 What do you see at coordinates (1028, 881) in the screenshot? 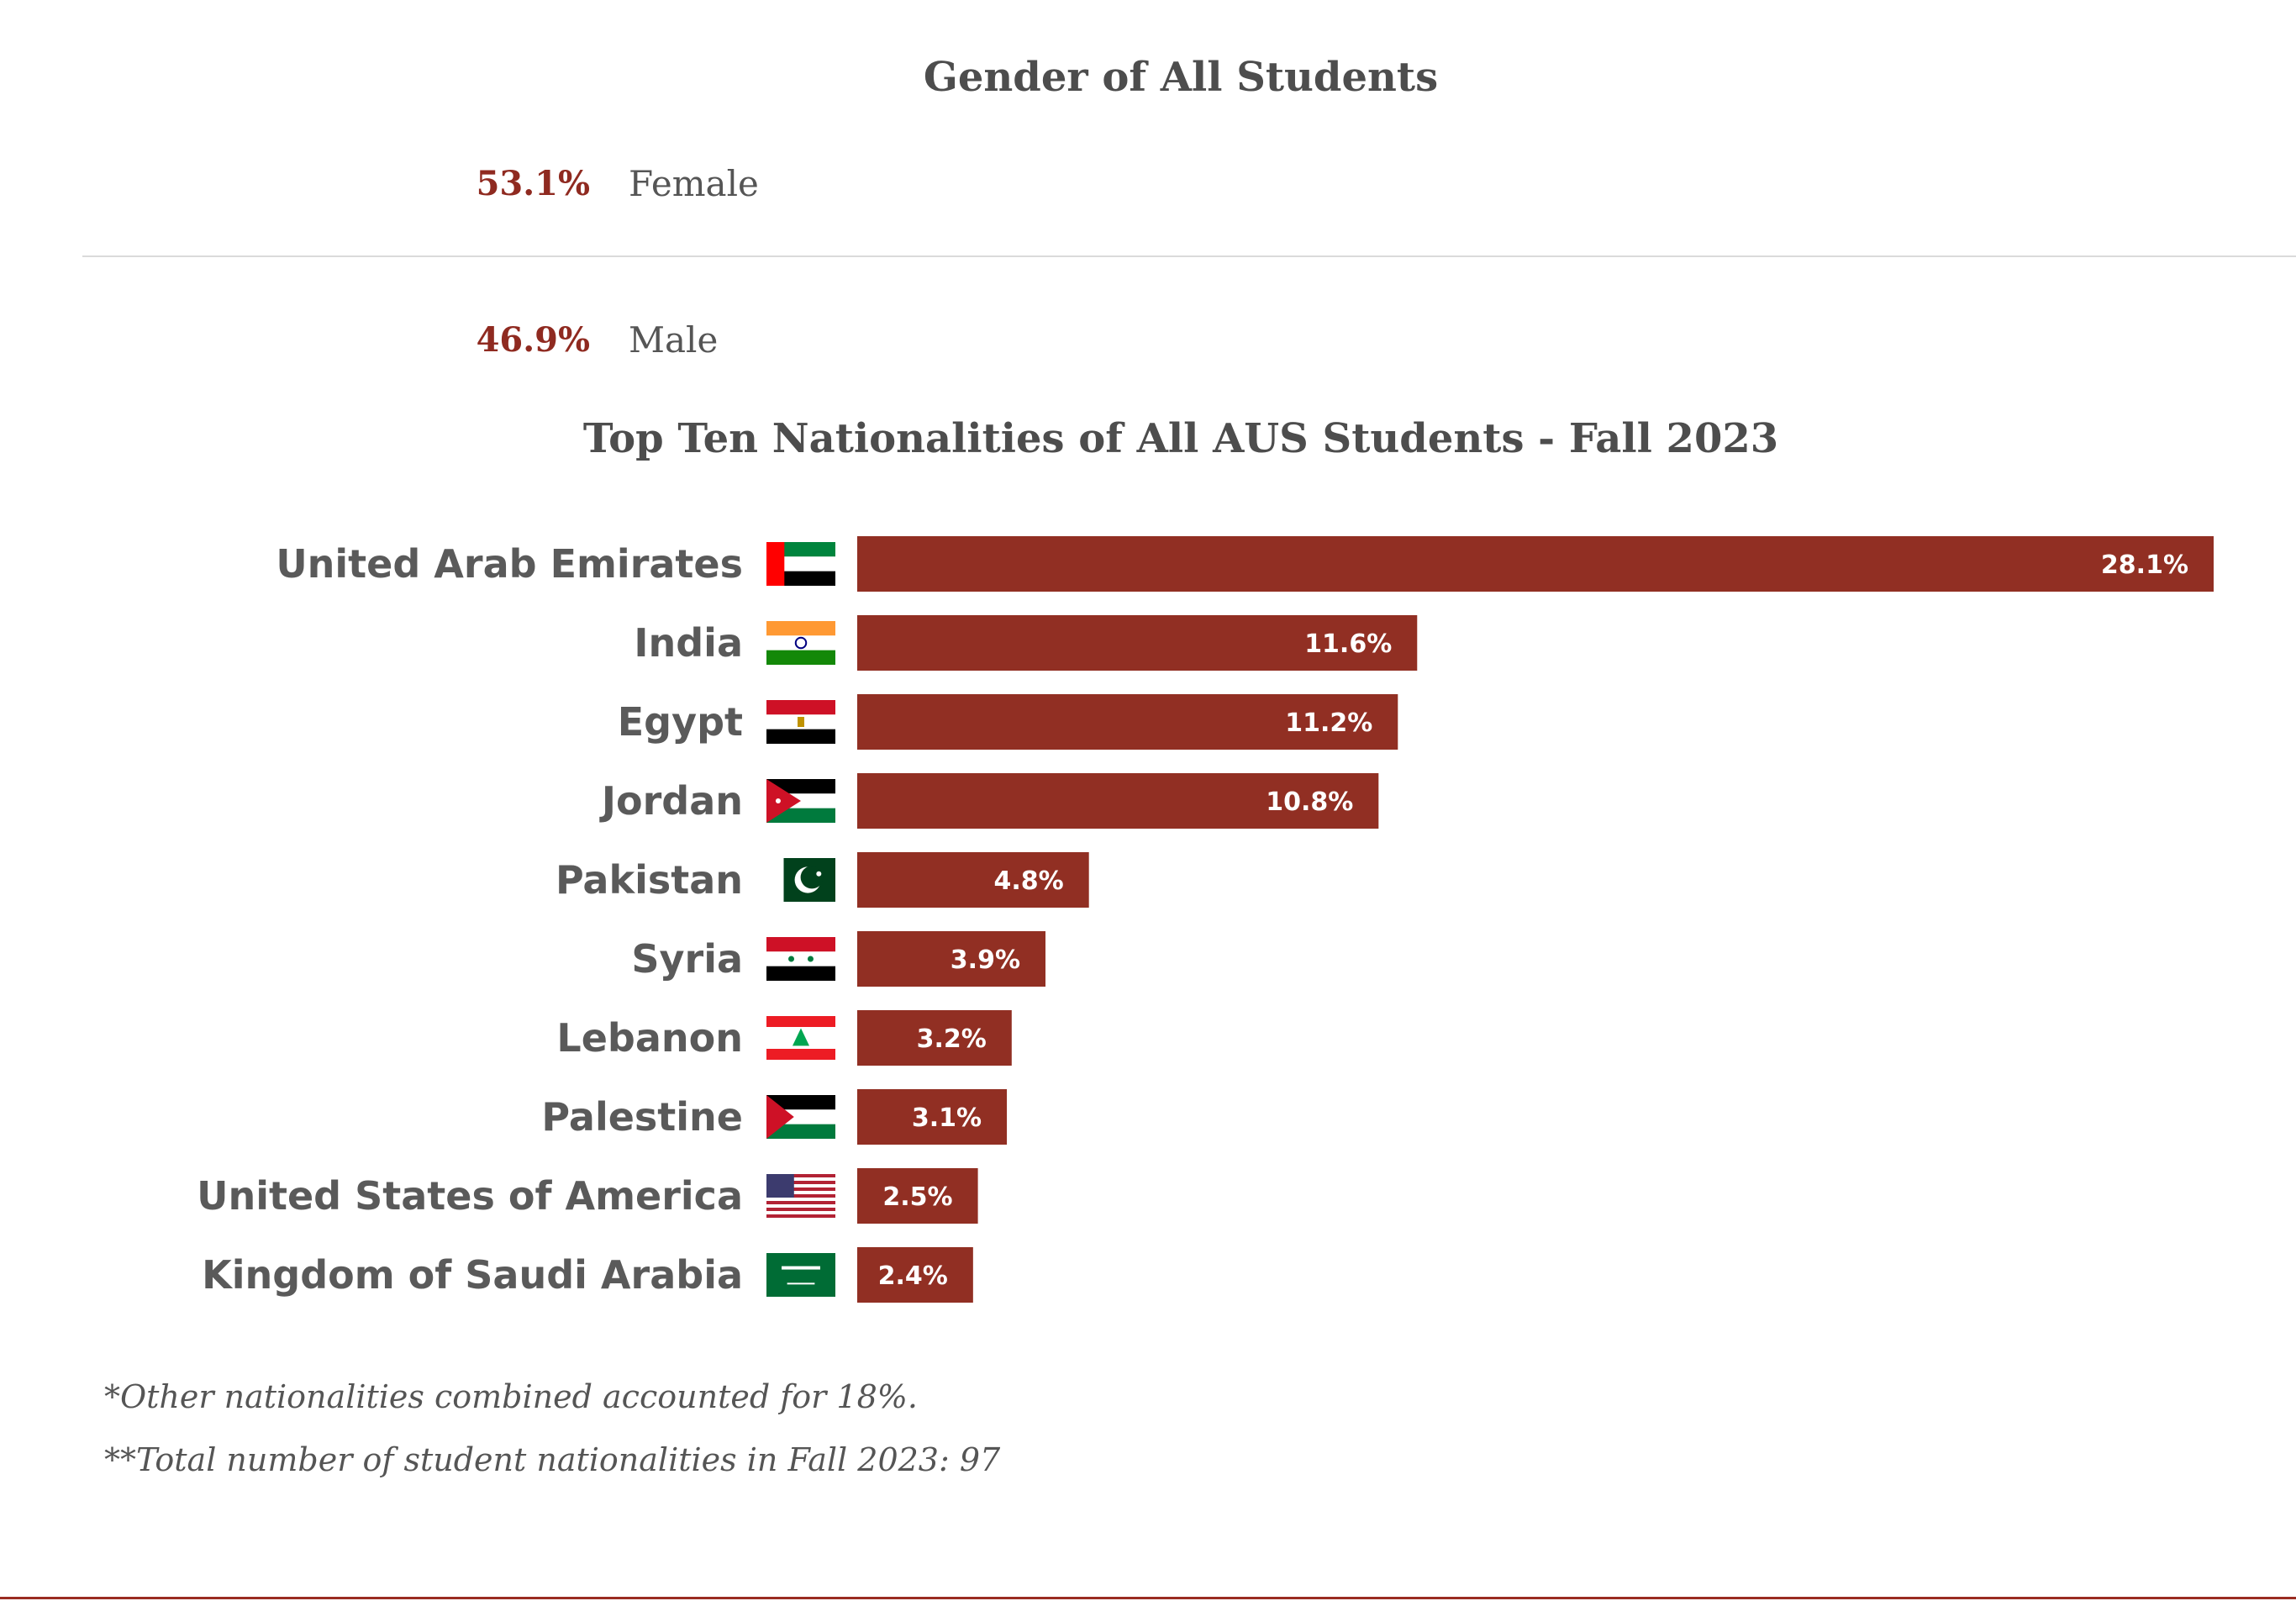
I see `bar-value-label: 4.8%` at bounding box center [1028, 881].